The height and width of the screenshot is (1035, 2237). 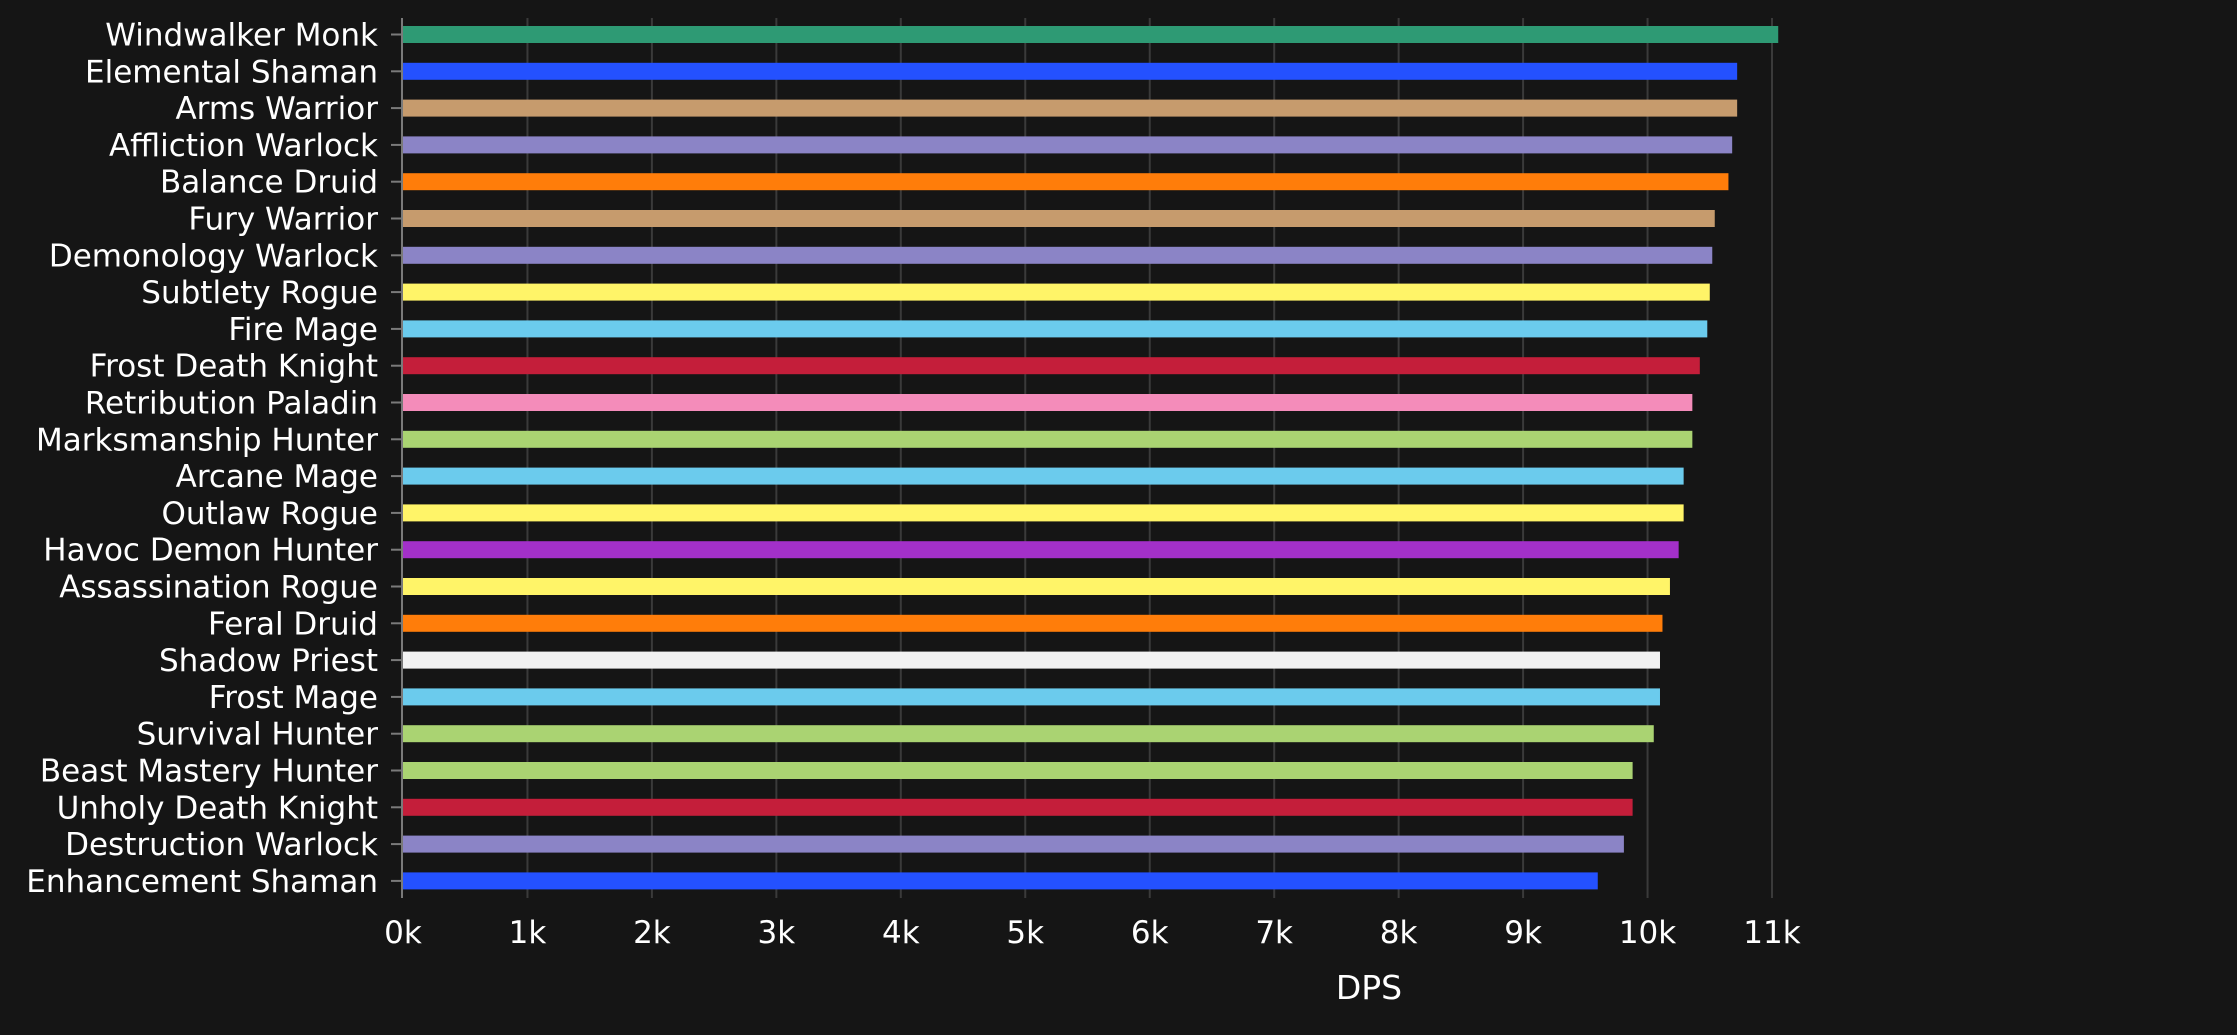 I want to click on category-label: Survival Hunter, so click(x=258, y=735).